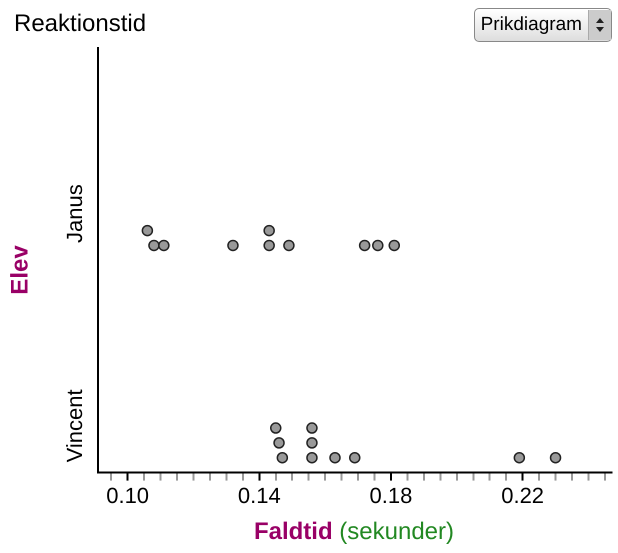  What do you see at coordinates (522, 495) in the screenshot?
I see `x-tick-label: 0.22` at bounding box center [522, 495].